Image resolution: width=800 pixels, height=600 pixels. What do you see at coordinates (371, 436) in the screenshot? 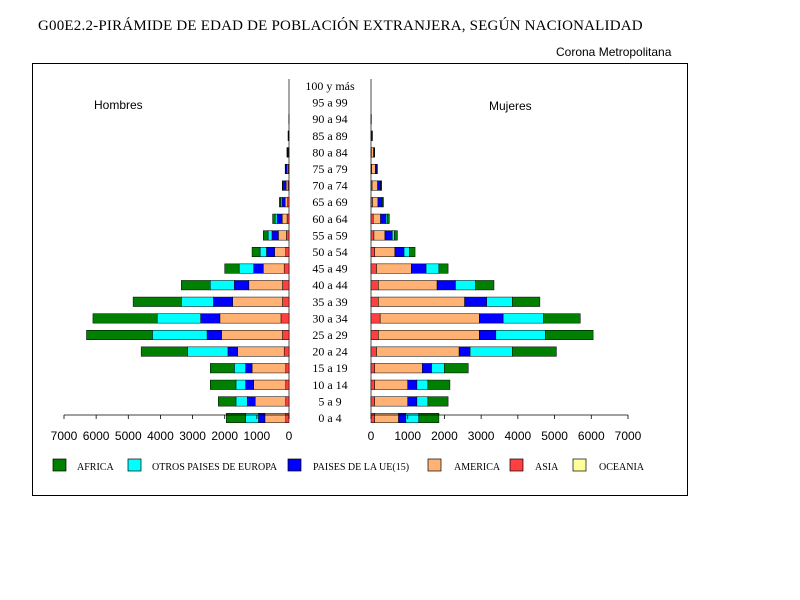
I see `right-x-tick-label: 0` at bounding box center [371, 436].